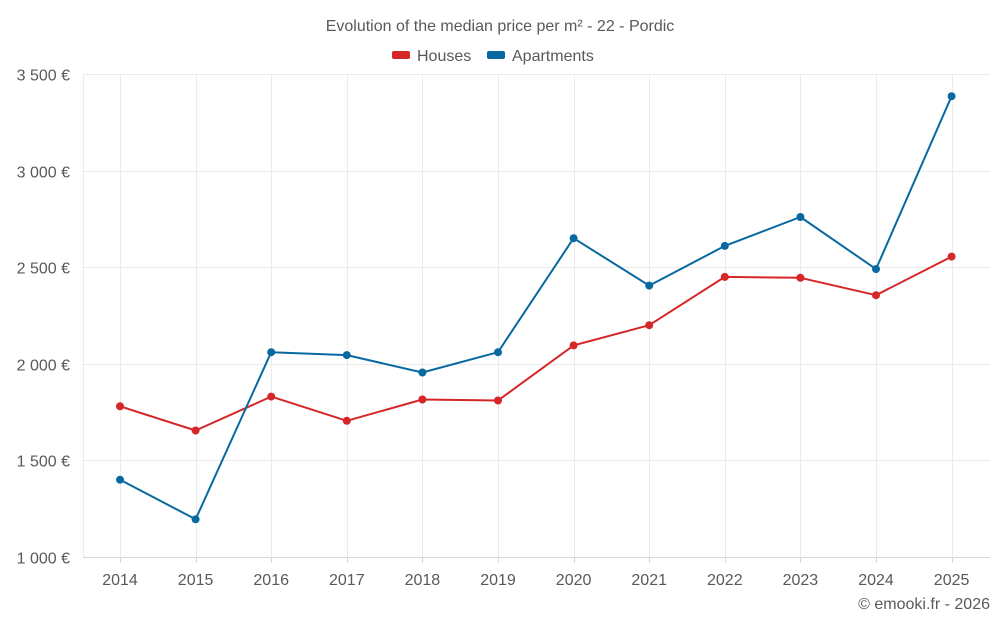 The height and width of the screenshot is (625, 1000). I want to click on data-point-apartments-2015, so click(195, 519).